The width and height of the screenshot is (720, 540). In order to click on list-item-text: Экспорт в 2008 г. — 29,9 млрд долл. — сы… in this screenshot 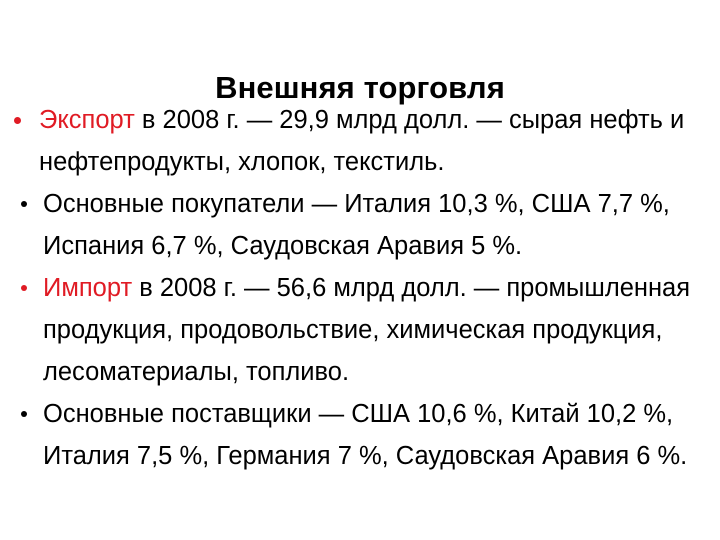, I will do `click(376, 141)`.